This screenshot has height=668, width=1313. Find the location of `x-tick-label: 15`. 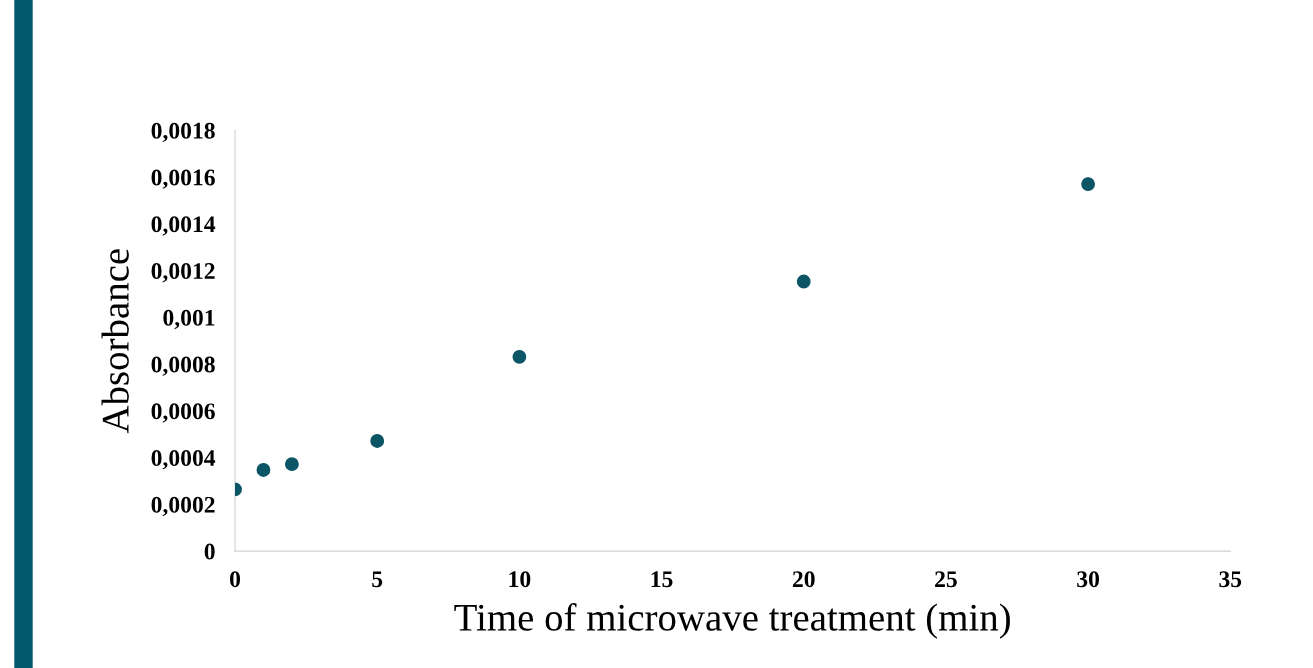

x-tick-label: 15 is located at coordinates (662, 579).